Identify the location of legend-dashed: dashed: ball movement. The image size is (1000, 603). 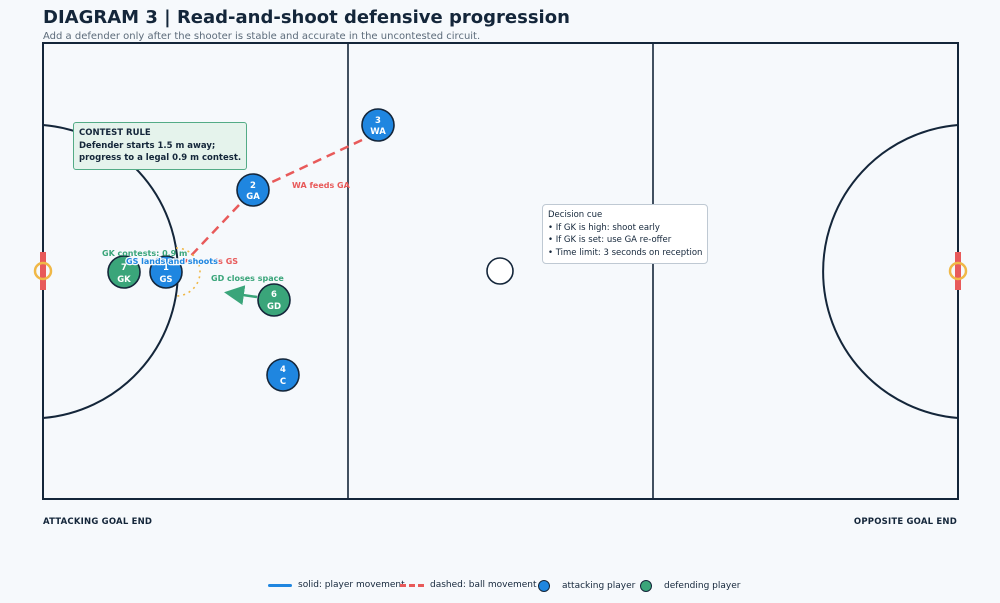
(468, 585).